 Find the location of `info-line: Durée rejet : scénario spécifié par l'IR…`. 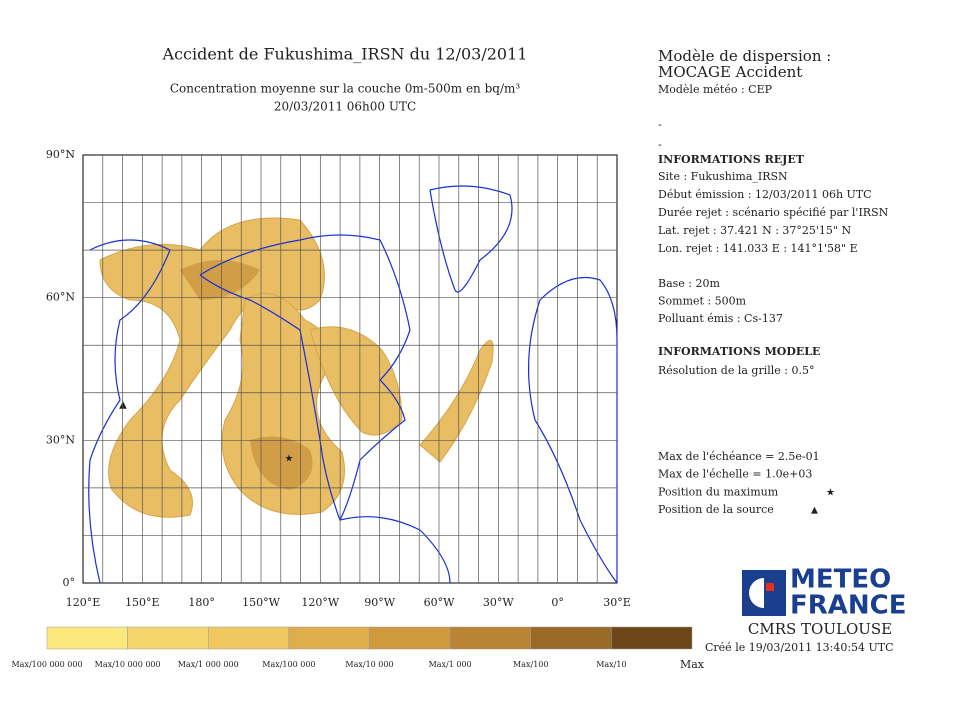

info-line: Durée rejet : scénario spécifié par l'IR… is located at coordinates (773, 212).